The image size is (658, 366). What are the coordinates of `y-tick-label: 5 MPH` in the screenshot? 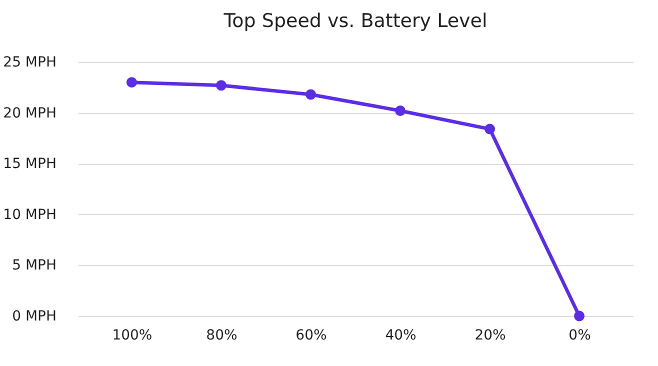 It's located at (34, 266).